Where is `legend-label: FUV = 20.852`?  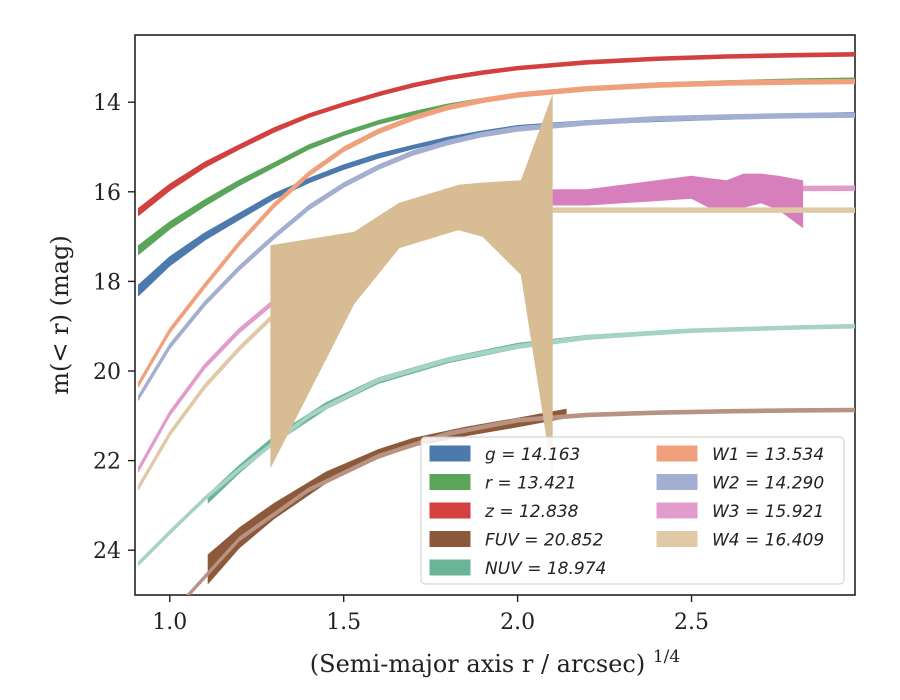 legend-label: FUV = 20.852 is located at coordinates (544, 541).